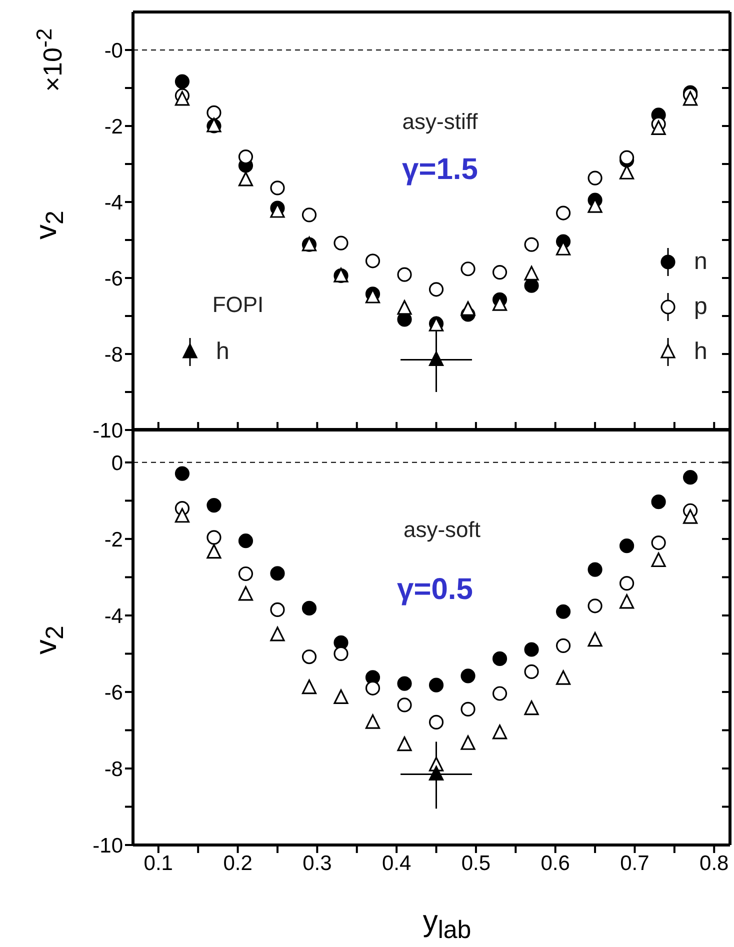 This screenshot has height=947, width=734. What do you see at coordinates (238, 305) in the screenshot?
I see `annotation: FOPI` at bounding box center [238, 305].